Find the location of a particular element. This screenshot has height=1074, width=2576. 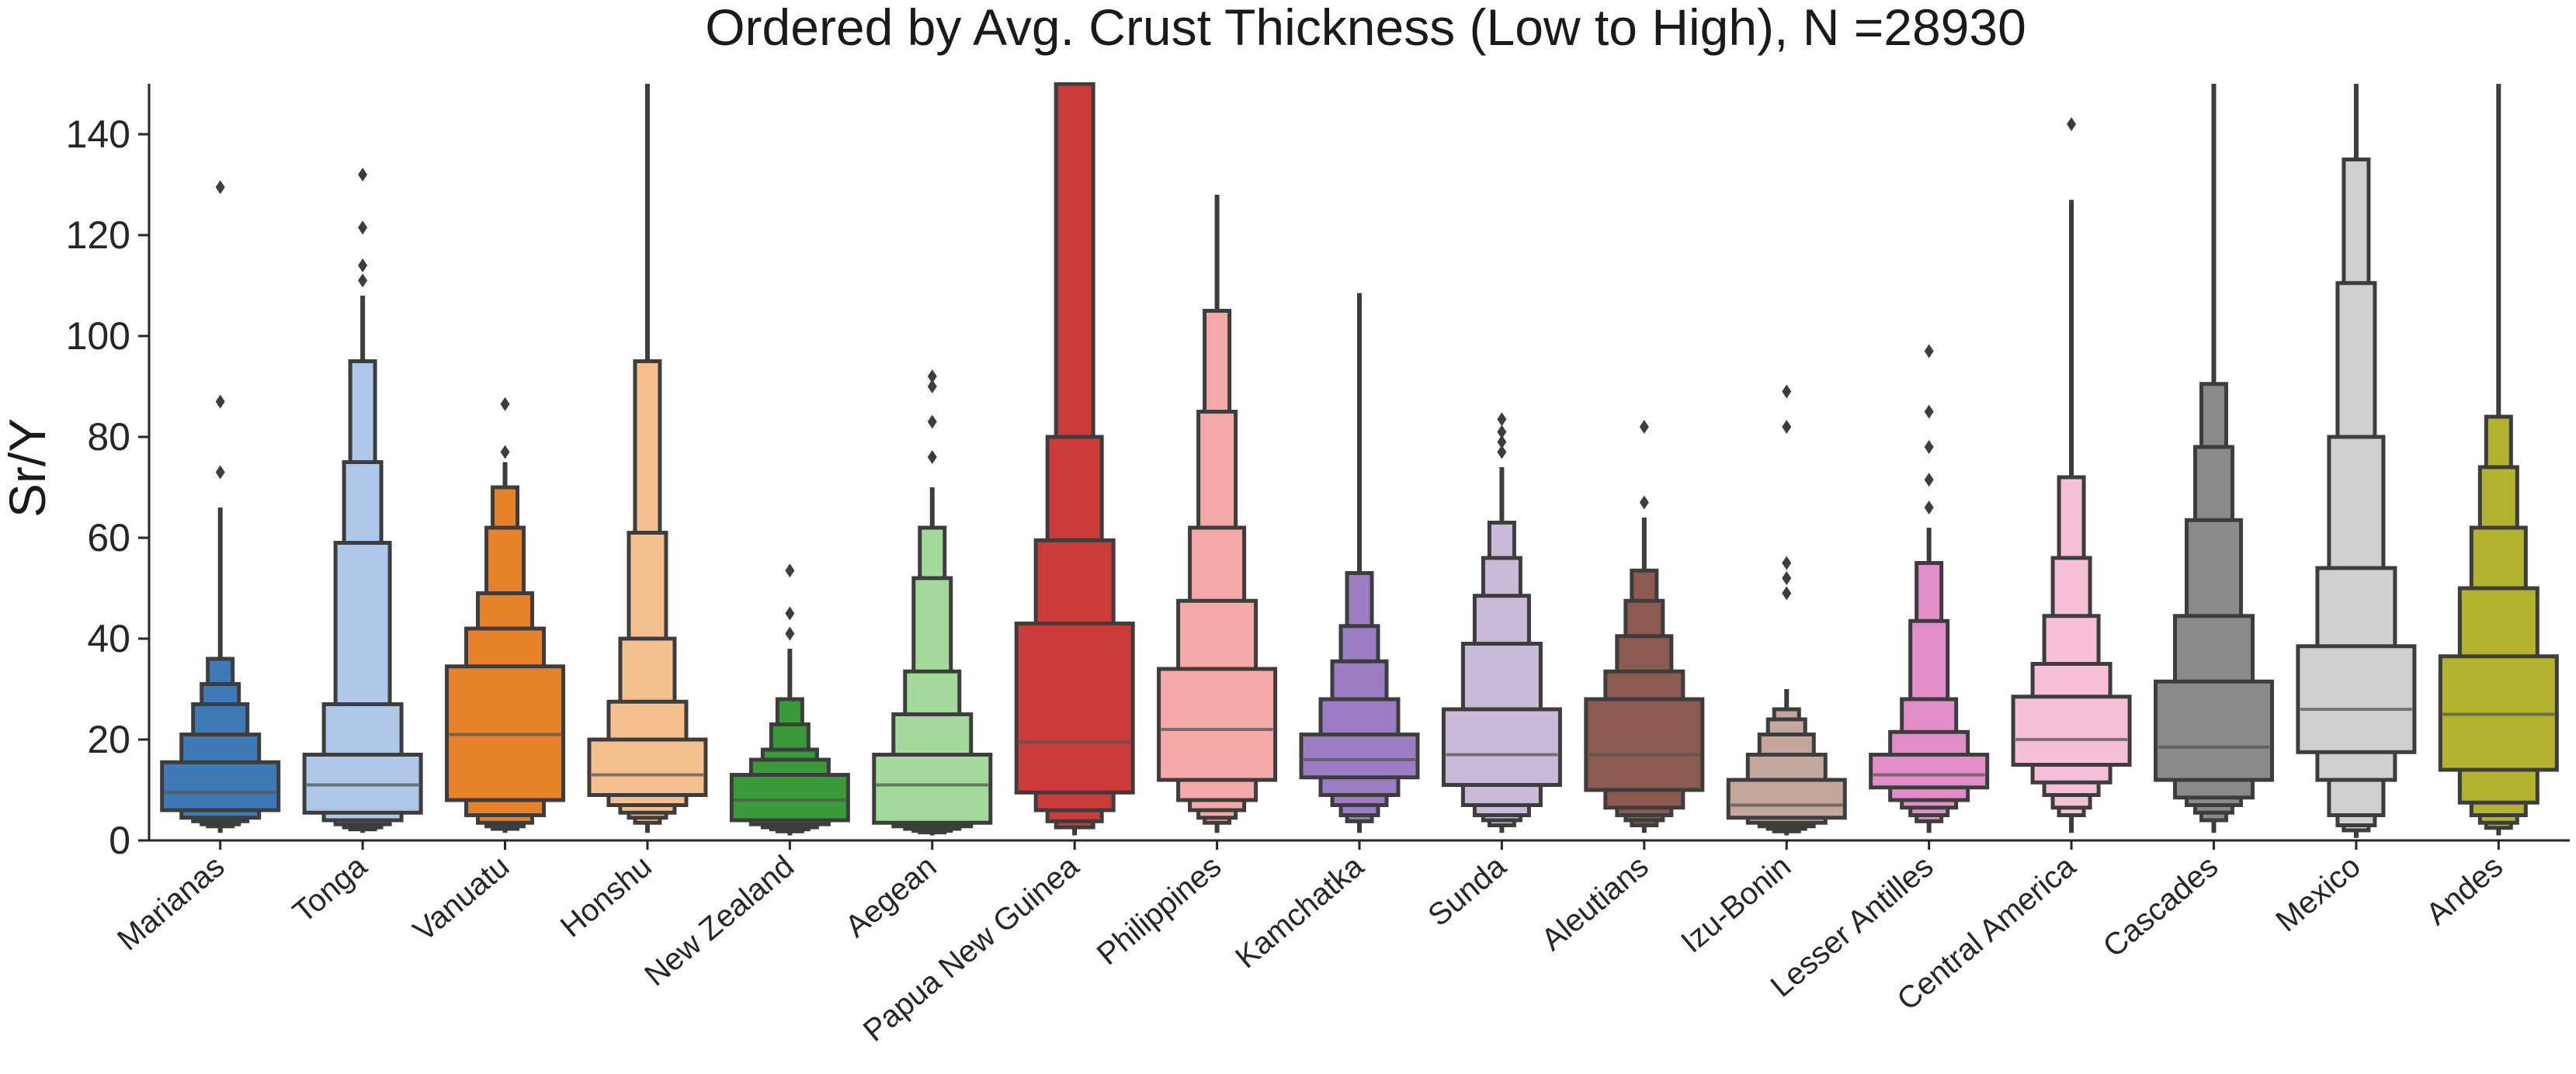

boxen-level-1-kamchatka is located at coordinates (1359, 756).